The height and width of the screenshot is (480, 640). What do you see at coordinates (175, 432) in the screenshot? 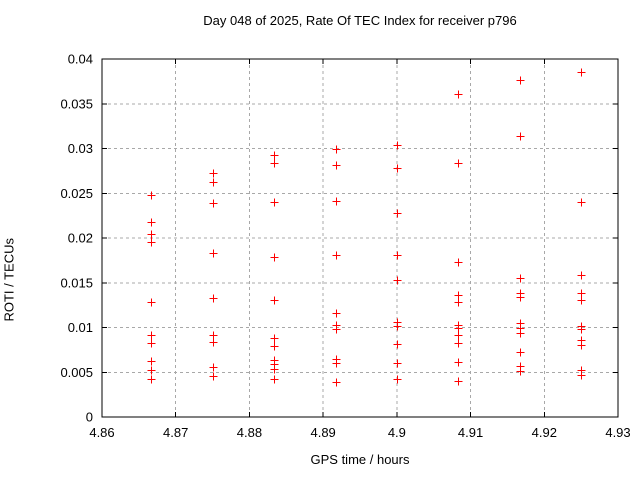
I see `x-tick-label: 4.87` at bounding box center [175, 432].